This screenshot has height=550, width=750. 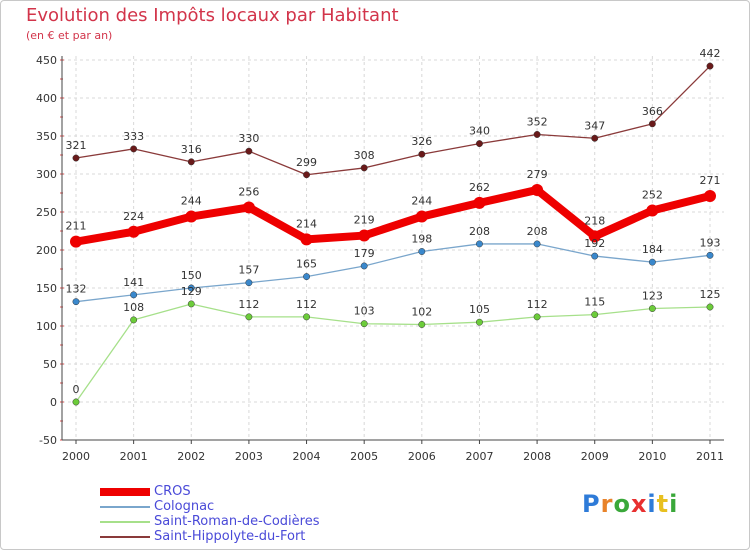 What do you see at coordinates (652, 296) in the screenshot?
I see `data-label: 123` at bounding box center [652, 296].